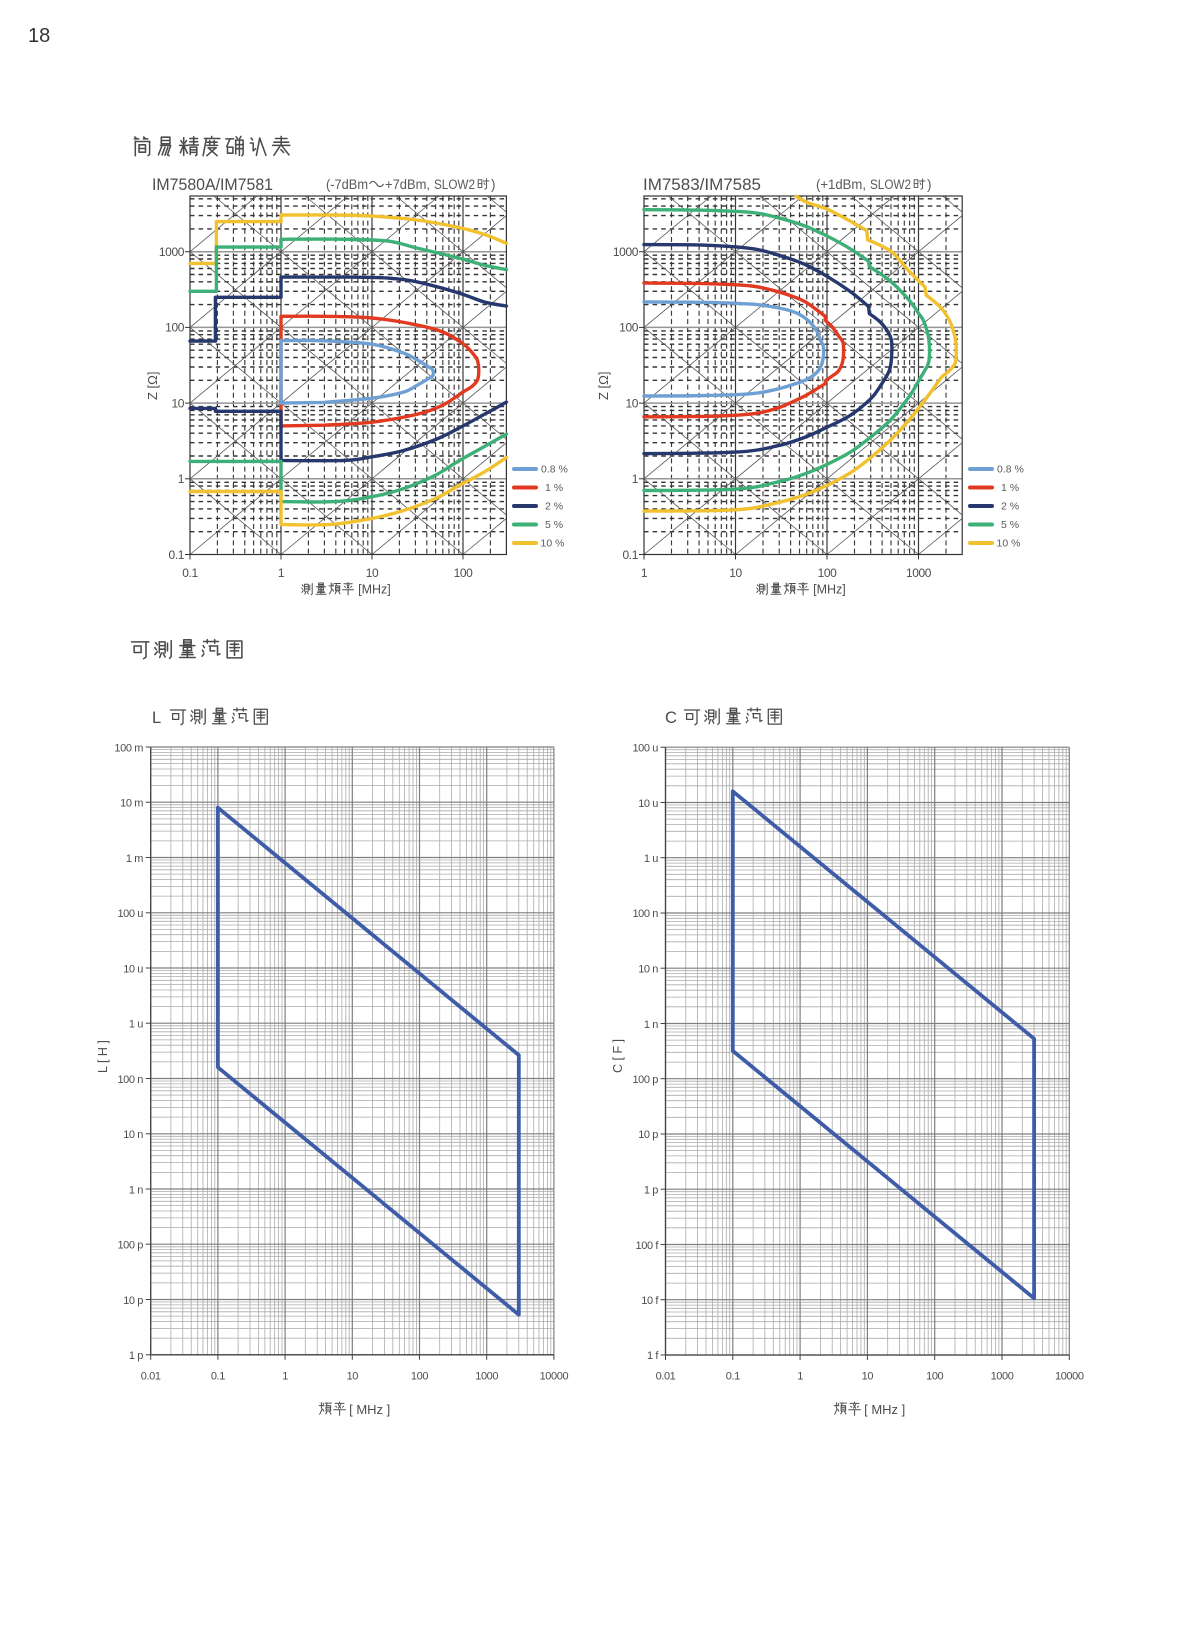 The height and width of the screenshot is (1632, 1199). Describe the element at coordinates (134, 859) in the screenshot. I see `svg-text: 1 m` at that location.